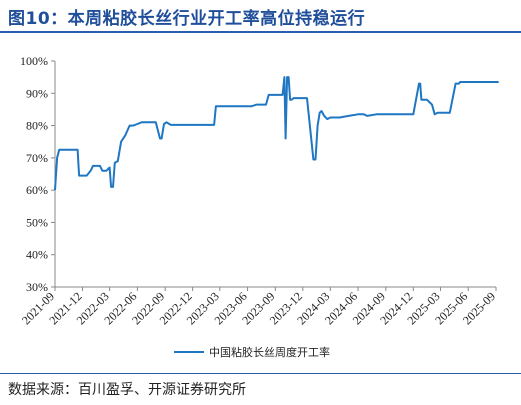 This screenshot has width=521, height=405. I want to click on y-tick-label: 50%, so click(37, 222).